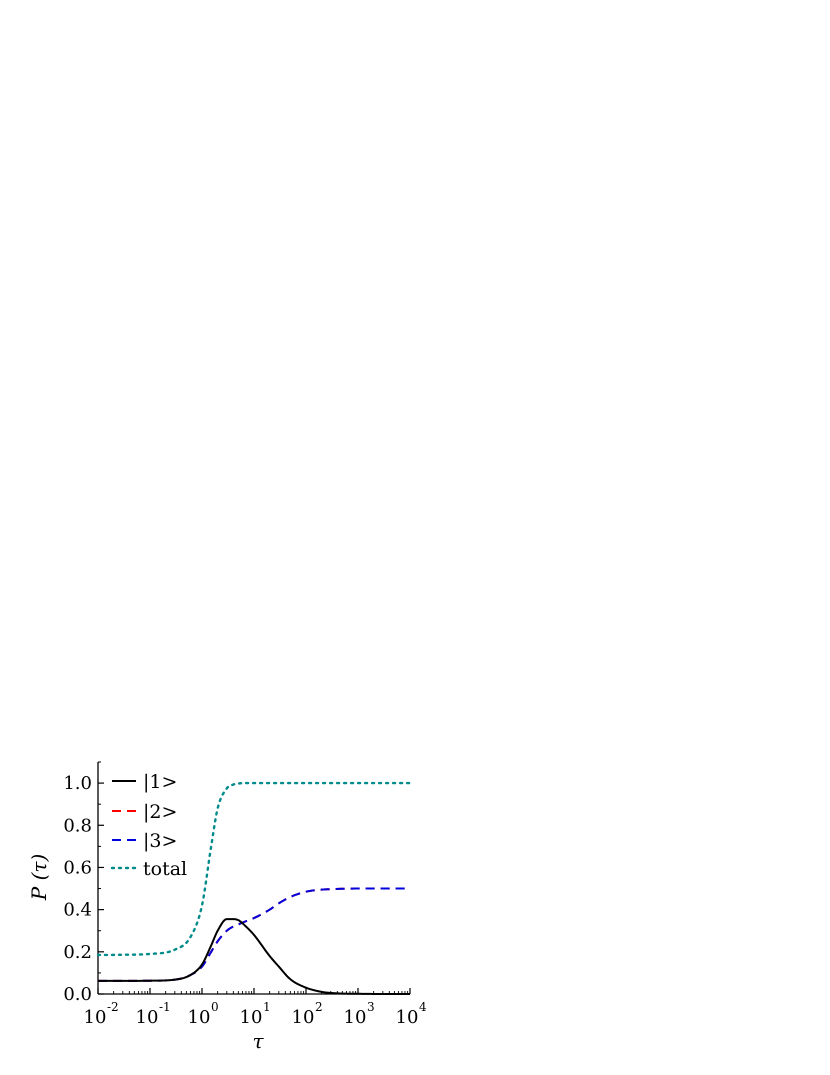  Describe the element at coordinates (371, 1007) in the screenshot. I see `x-tick-exponent: 3` at that location.